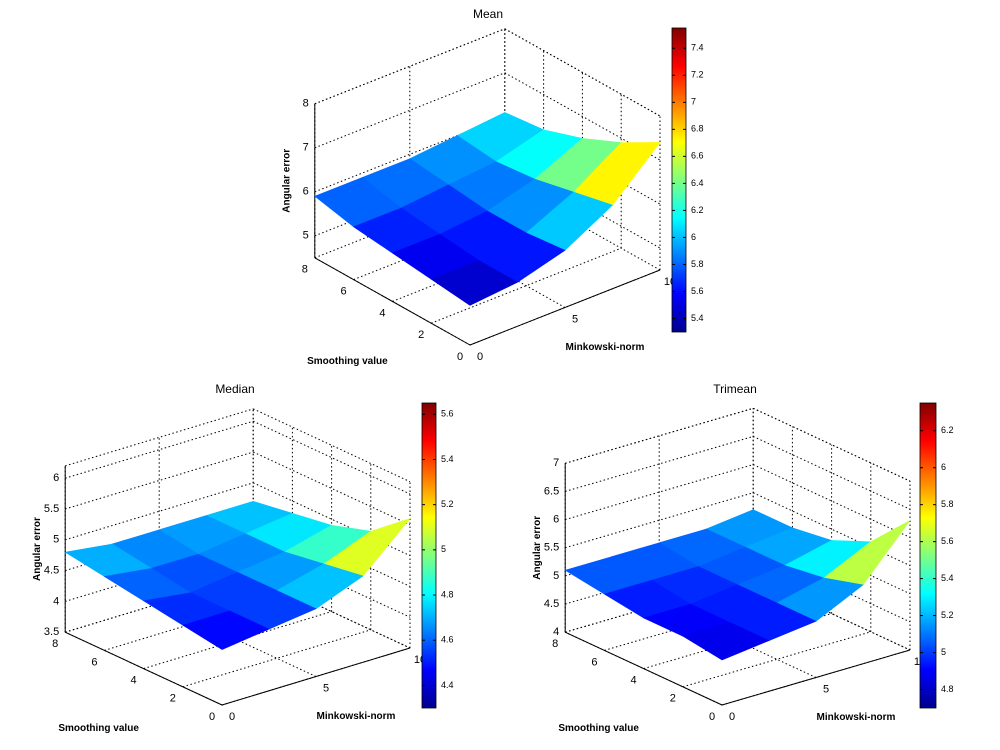 The width and height of the screenshot is (1000, 750). I want to click on z-tick-label: 6.5, so click(551, 491).